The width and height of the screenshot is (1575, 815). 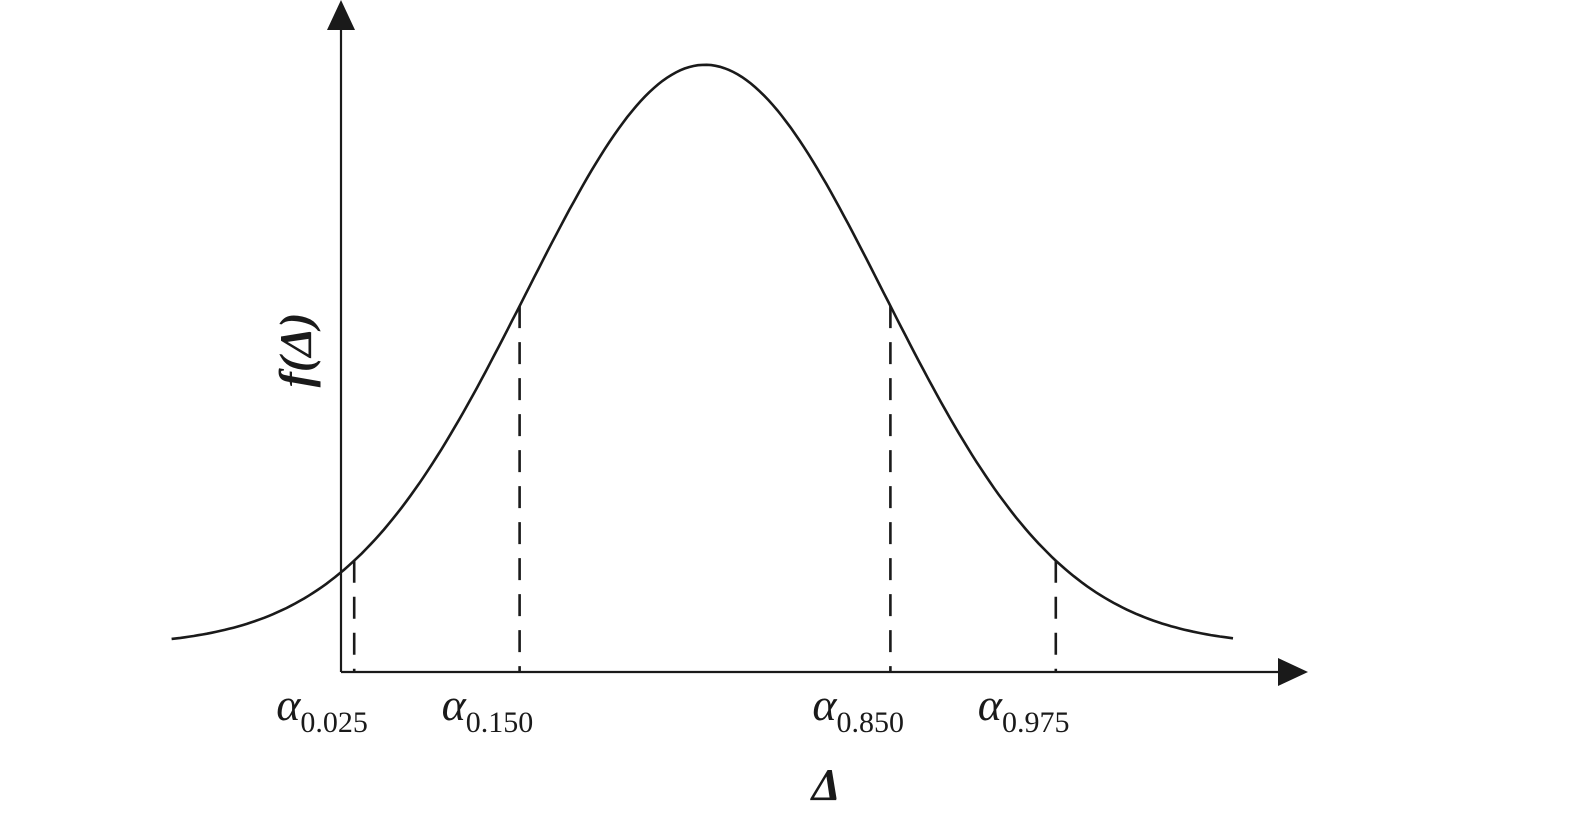 What do you see at coordinates (1293, 672) in the screenshot?
I see `x-axis-arrow-icon` at bounding box center [1293, 672].